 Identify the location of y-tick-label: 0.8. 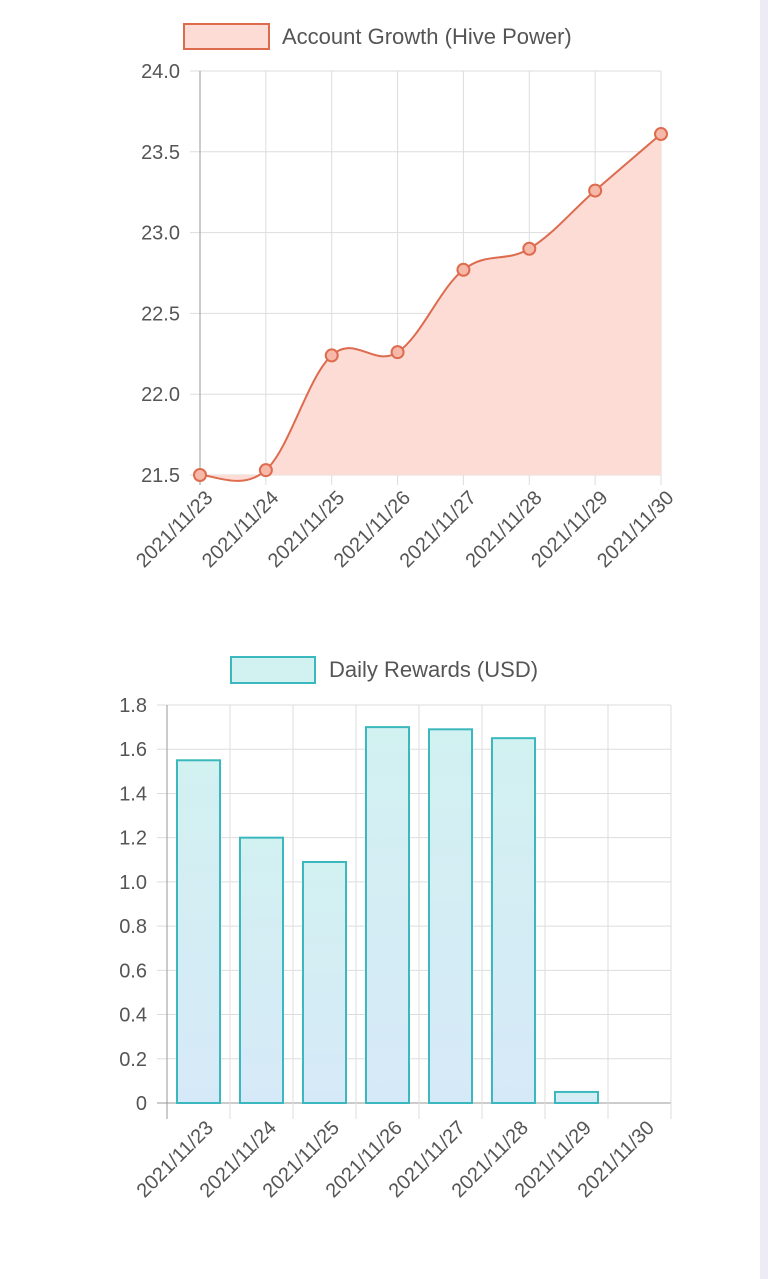
(133, 927).